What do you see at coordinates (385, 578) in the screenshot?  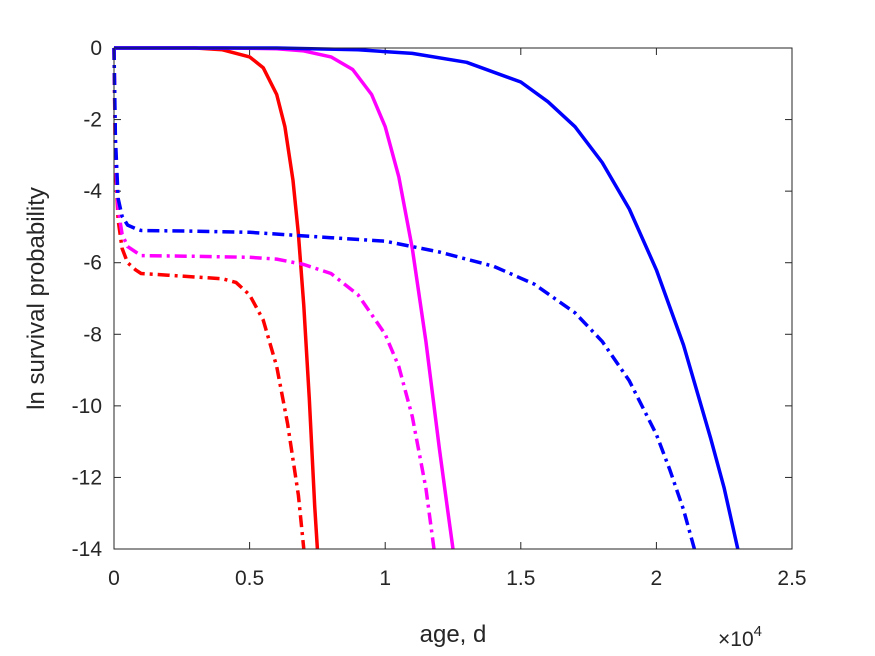 I see `x-tick-label: 1` at bounding box center [385, 578].